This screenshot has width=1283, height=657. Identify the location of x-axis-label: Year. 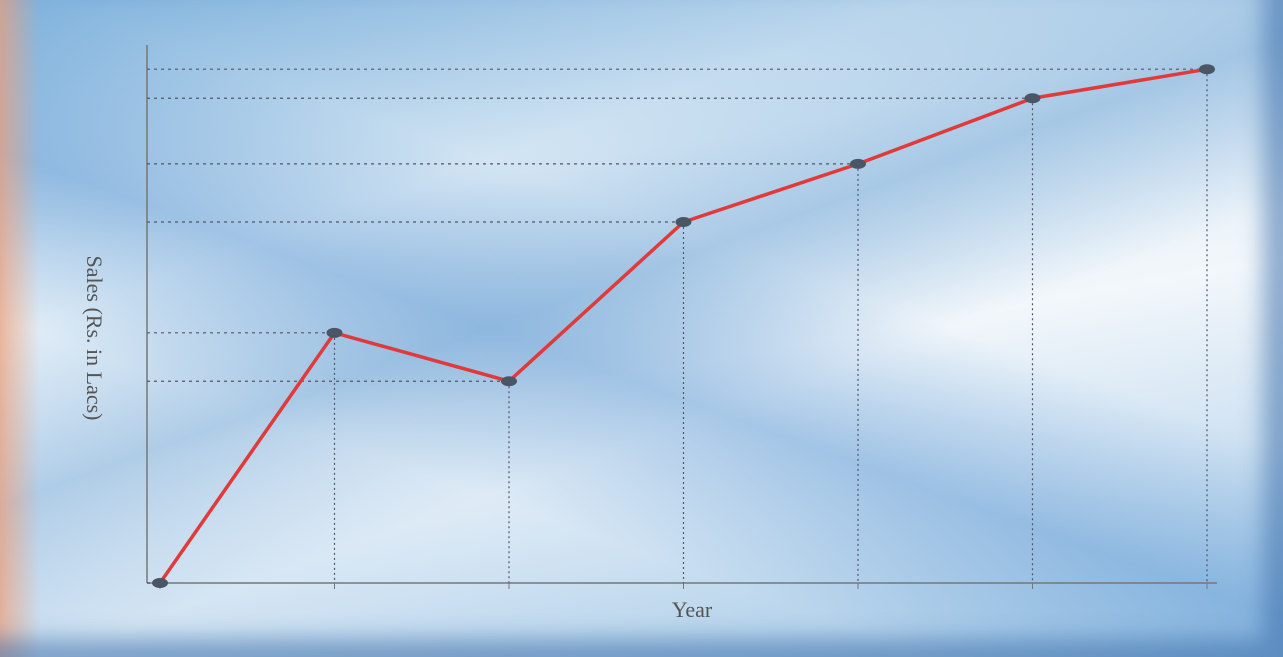
(692, 609).